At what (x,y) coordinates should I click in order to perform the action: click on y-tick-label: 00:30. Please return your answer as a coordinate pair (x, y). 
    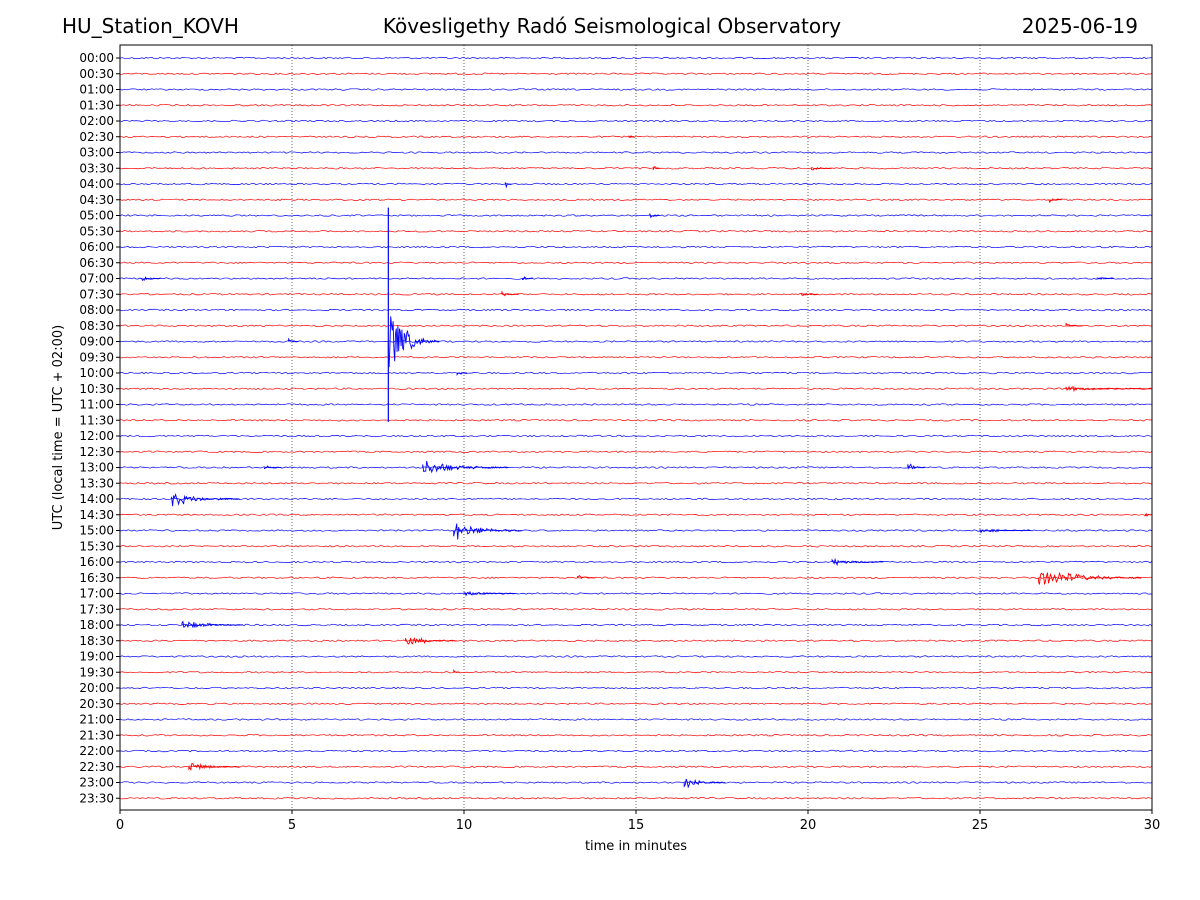
    Looking at the image, I should click on (96, 74).